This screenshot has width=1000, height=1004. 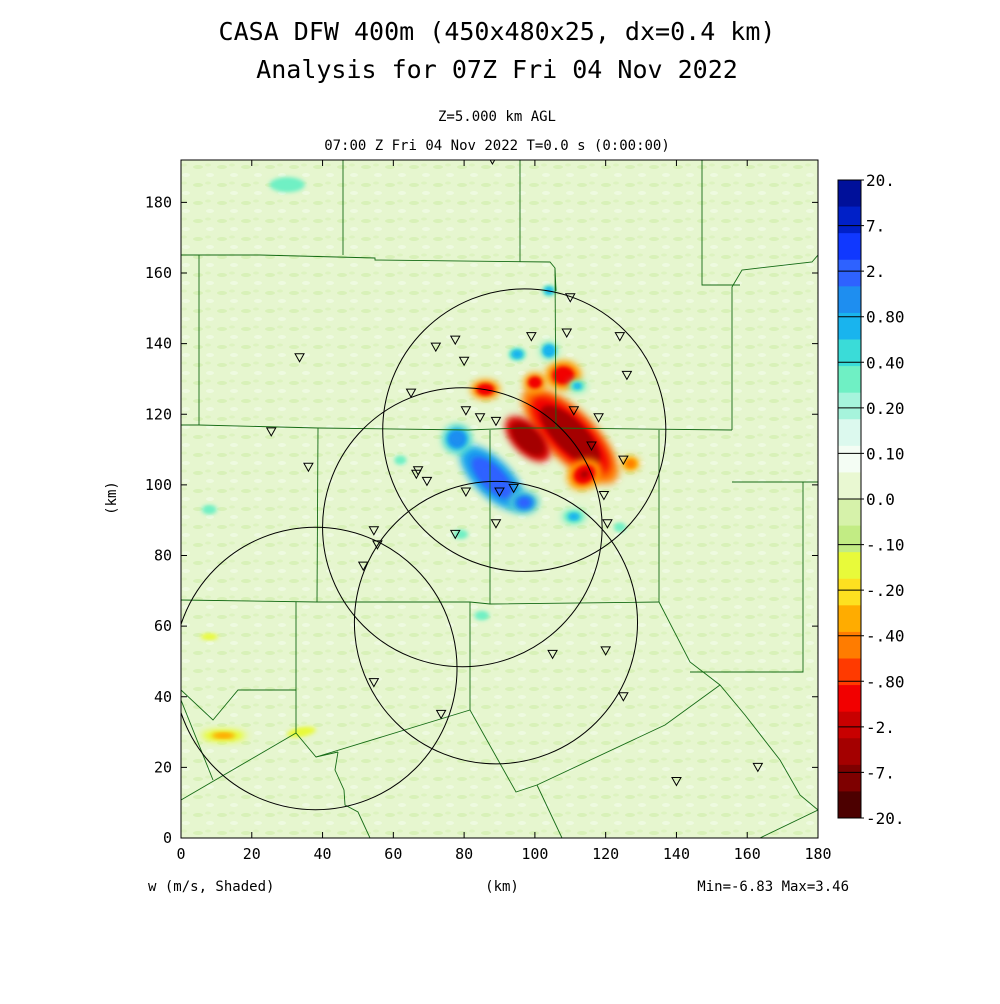 What do you see at coordinates (817, 854) in the screenshot?
I see `x-tick-label: 180` at bounding box center [817, 854].